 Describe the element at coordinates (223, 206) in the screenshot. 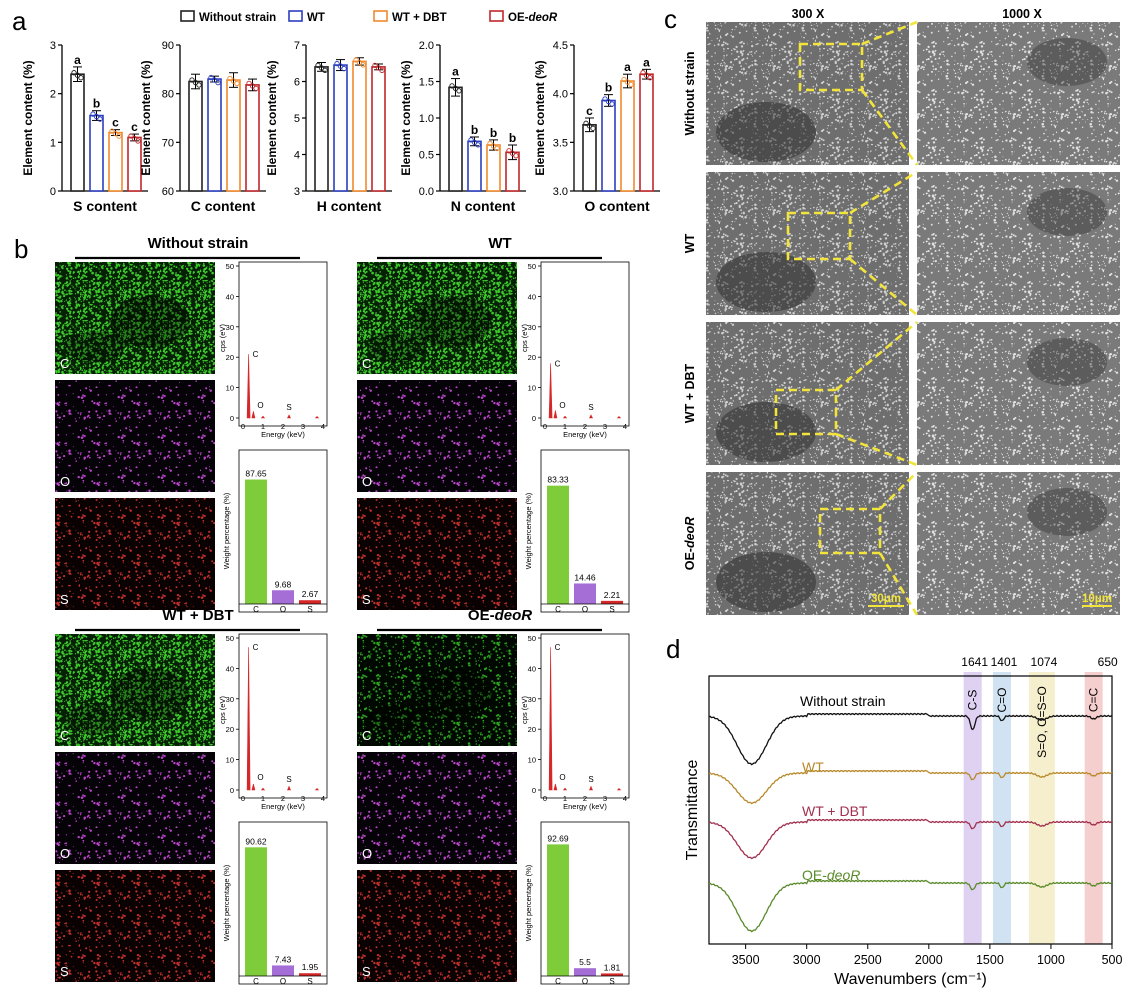

I see `x-axis-label: C content` at that location.